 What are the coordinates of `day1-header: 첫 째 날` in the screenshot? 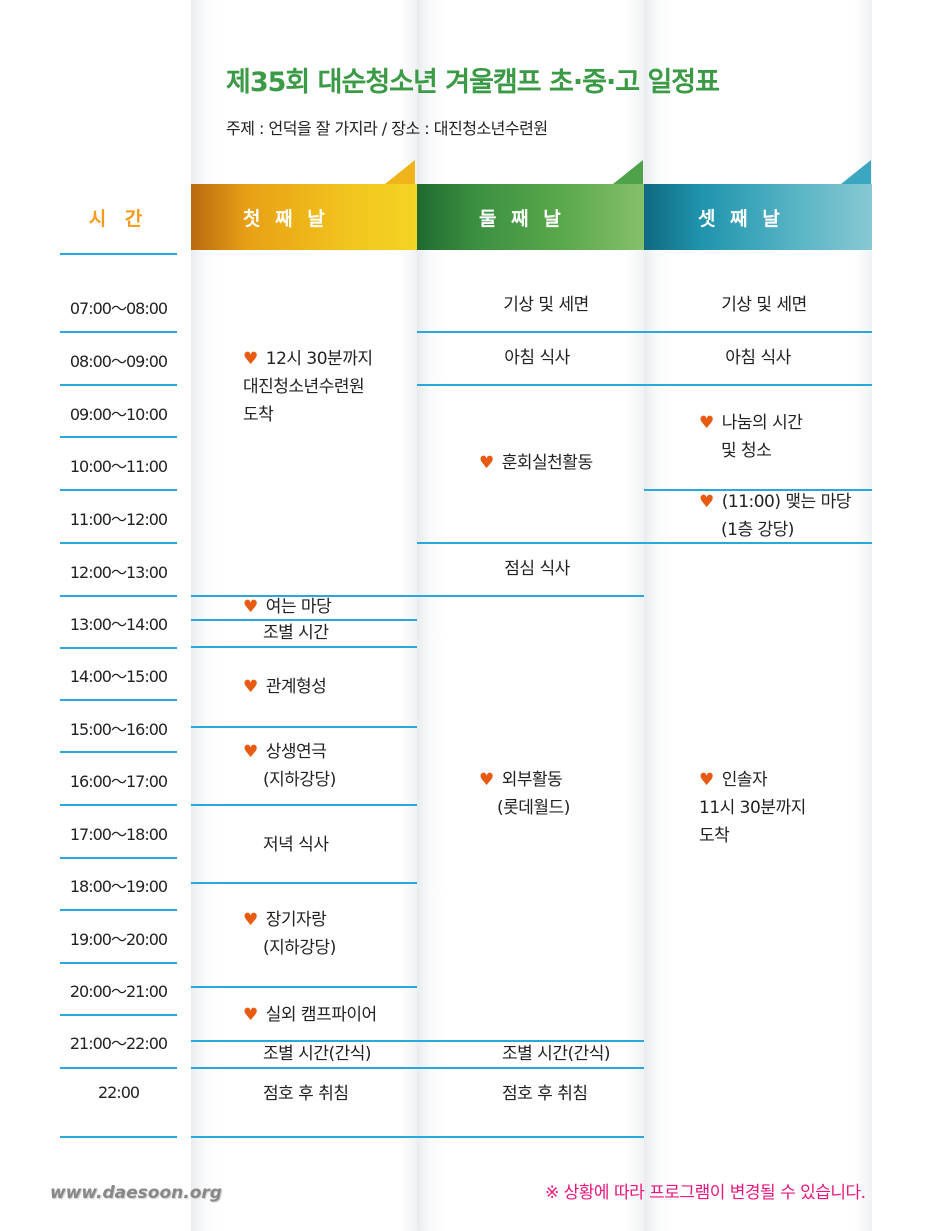 It's located at (304, 217).